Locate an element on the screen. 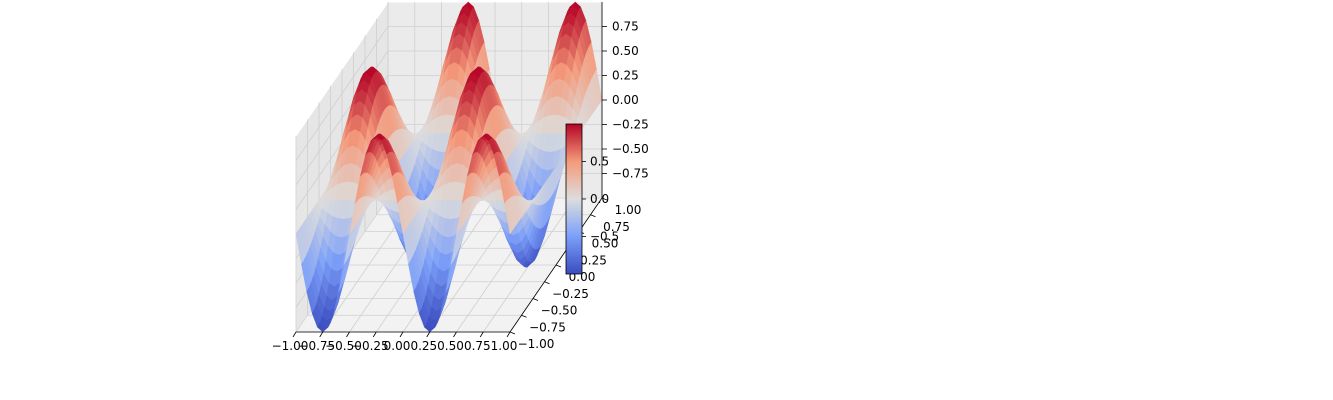 The height and width of the screenshot is (400, 1333). colorbar-tick-label: 0.0 is located at coordinates (599, 199).